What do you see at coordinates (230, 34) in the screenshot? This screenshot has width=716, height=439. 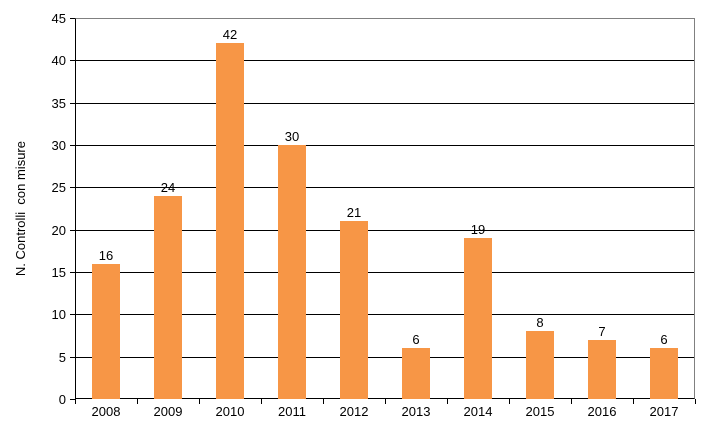 I see `bar-value-label-2010: 42` at bounding box center [230, 34].